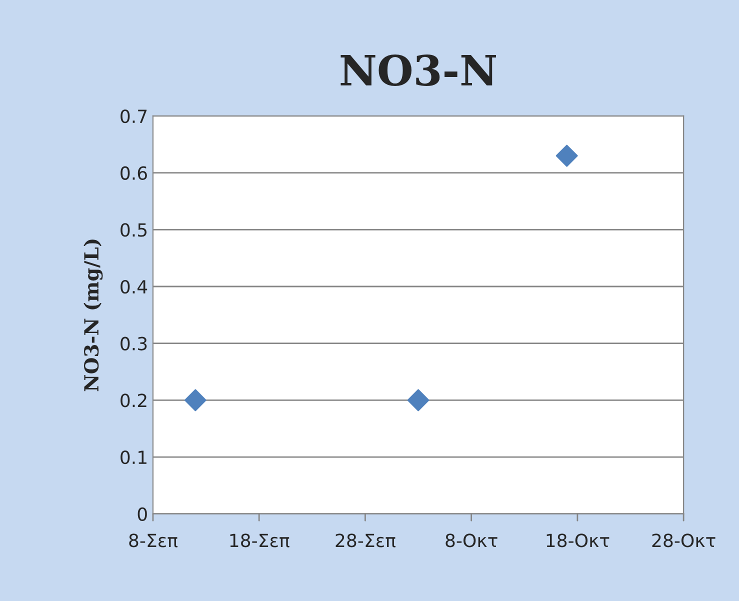  Describe the element at coordinates (93, 316) in the screenshot. I see `y-axis-title: NO3-N (mg/L)` at that location.